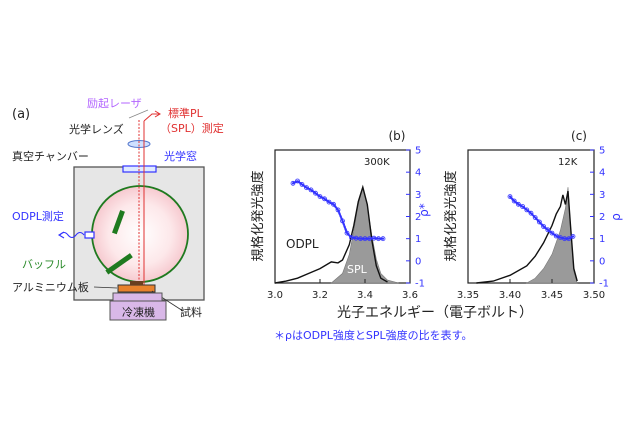 The image size is (640, 427). I want to click on panel-c-temperature: 12K, so click(568, 162).